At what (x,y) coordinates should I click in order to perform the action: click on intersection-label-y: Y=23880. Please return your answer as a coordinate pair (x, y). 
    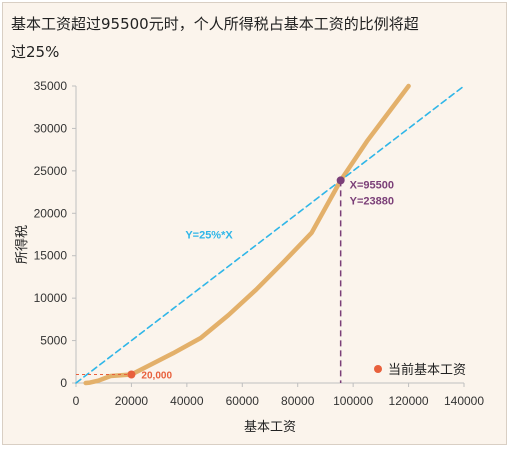
    Looking at the image, I should click on (372, 201).